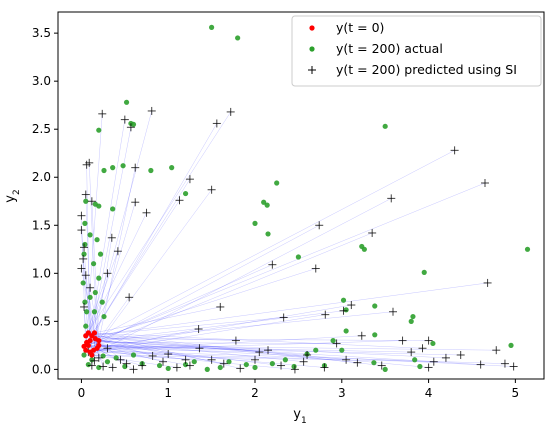  Describe the element at coordinates (312, 28) in the screenshot. I see `legend-marker-initial` at that location.